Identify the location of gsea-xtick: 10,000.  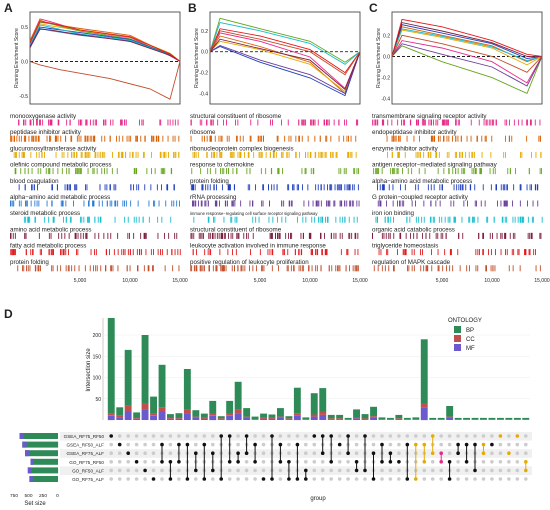
(310, 281).